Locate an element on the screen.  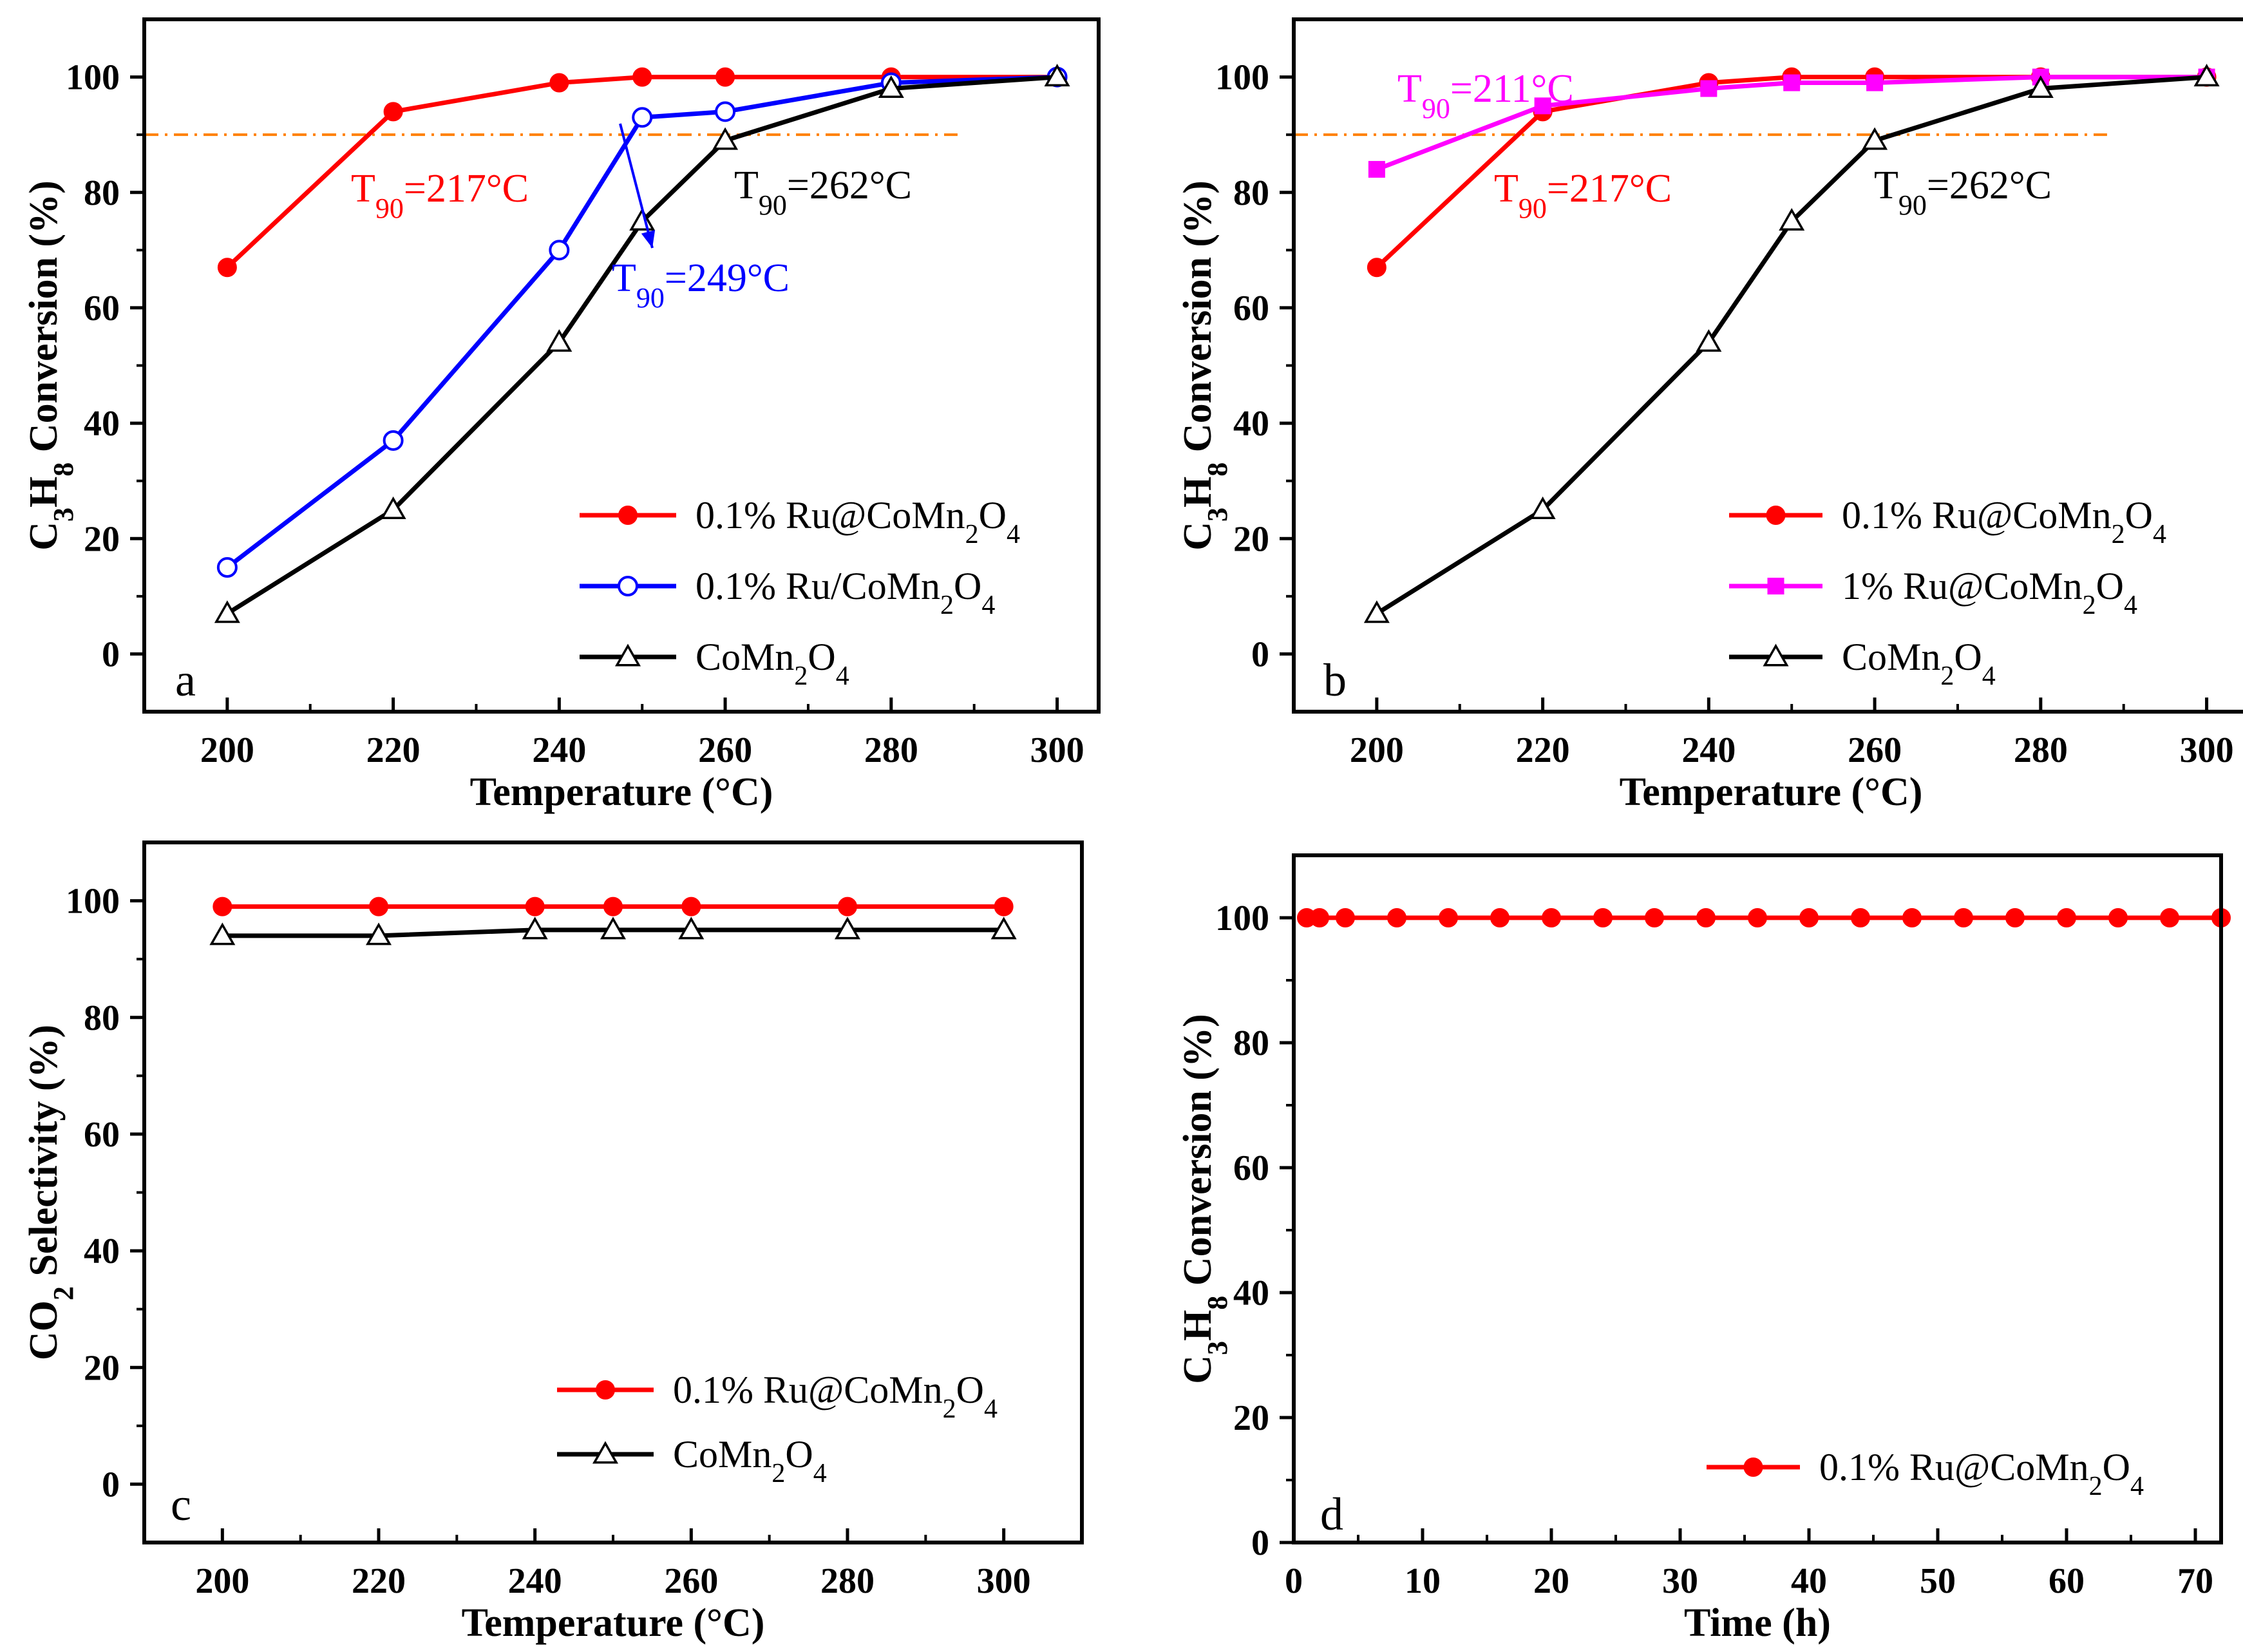
x-tick-label: 10 is located at coordinates (1423, 1581).